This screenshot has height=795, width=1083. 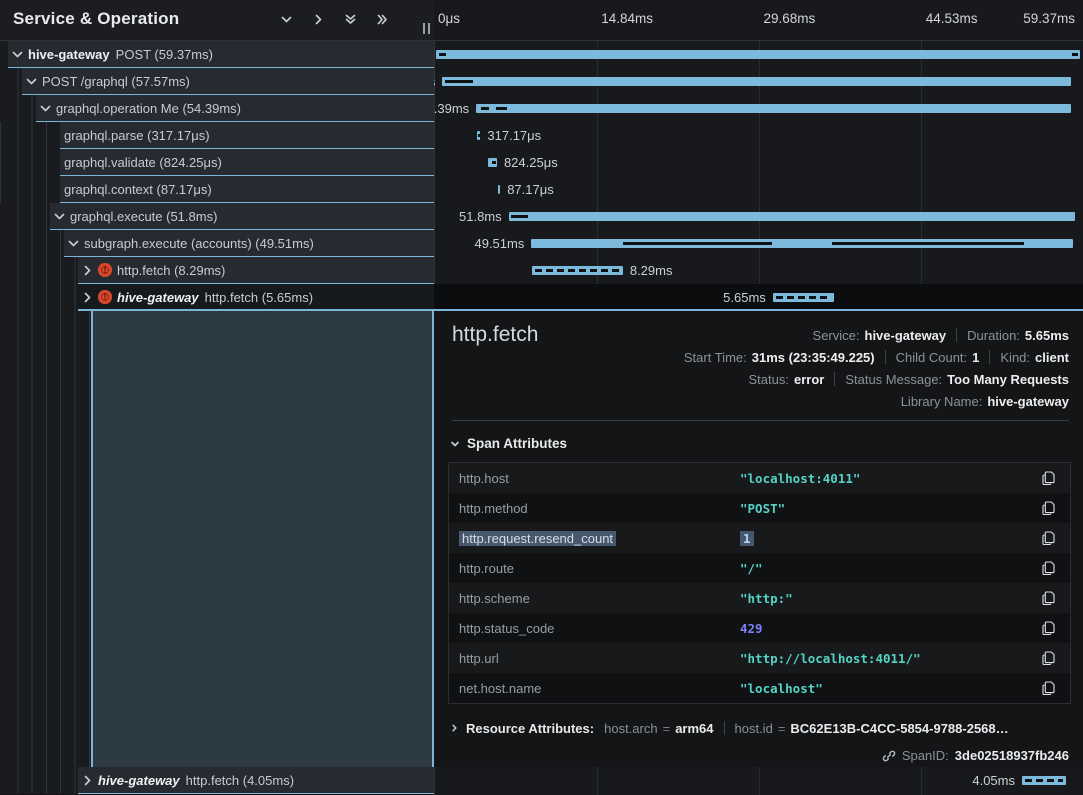 I want to click on bar-duration-label: 87.17μs, so click(x=530, y=189).